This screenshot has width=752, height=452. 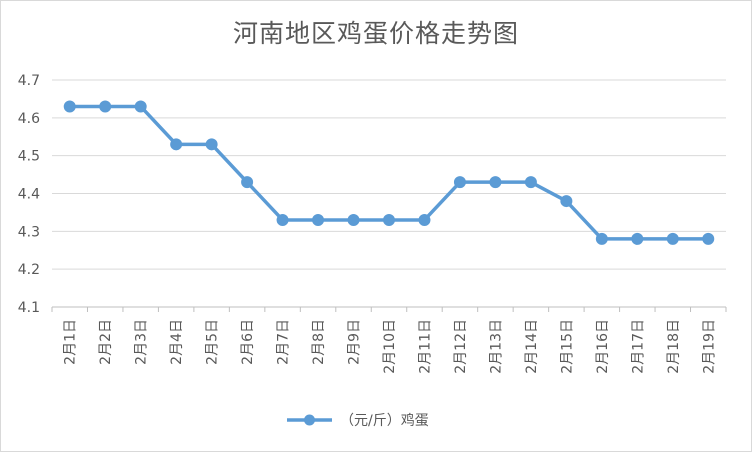 I want to click on x-tick-label: 2月4日, so click(x=177, y=342).